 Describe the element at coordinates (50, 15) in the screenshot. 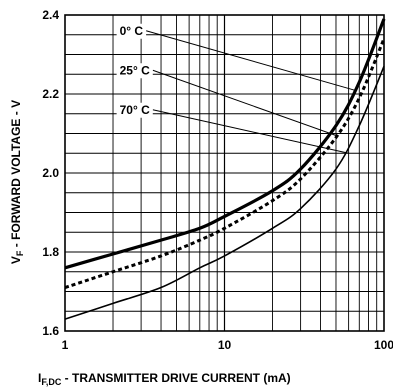

I see `y-tick-label: 2.4` at that location.